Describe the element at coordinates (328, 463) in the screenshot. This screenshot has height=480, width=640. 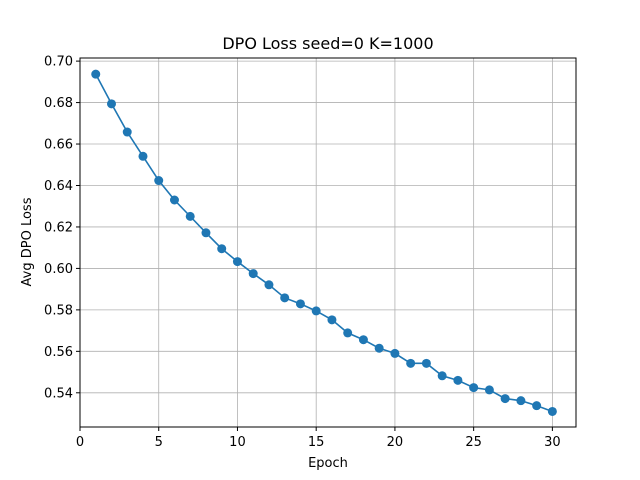
I see `x-axis-label: Epoch` at that location.